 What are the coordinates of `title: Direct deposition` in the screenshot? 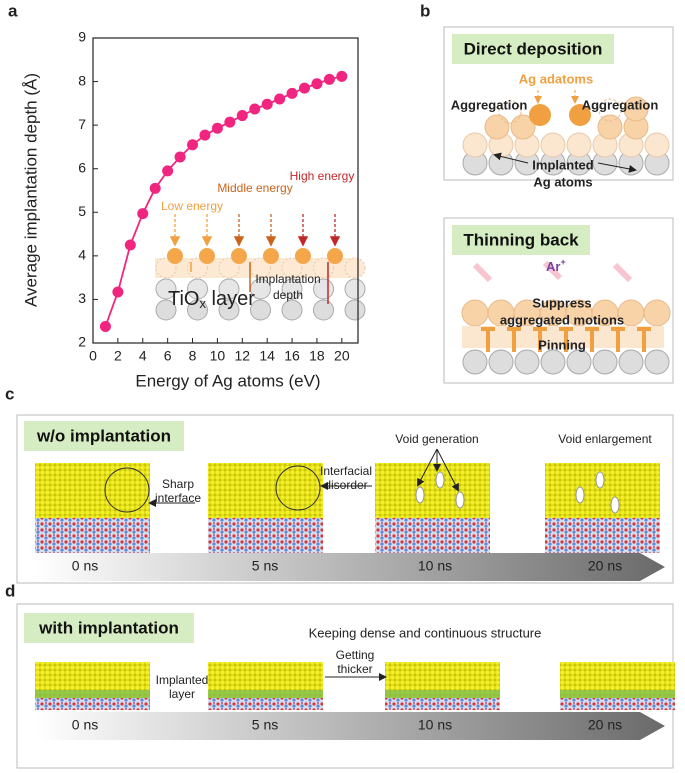 It's located at (533, 48).